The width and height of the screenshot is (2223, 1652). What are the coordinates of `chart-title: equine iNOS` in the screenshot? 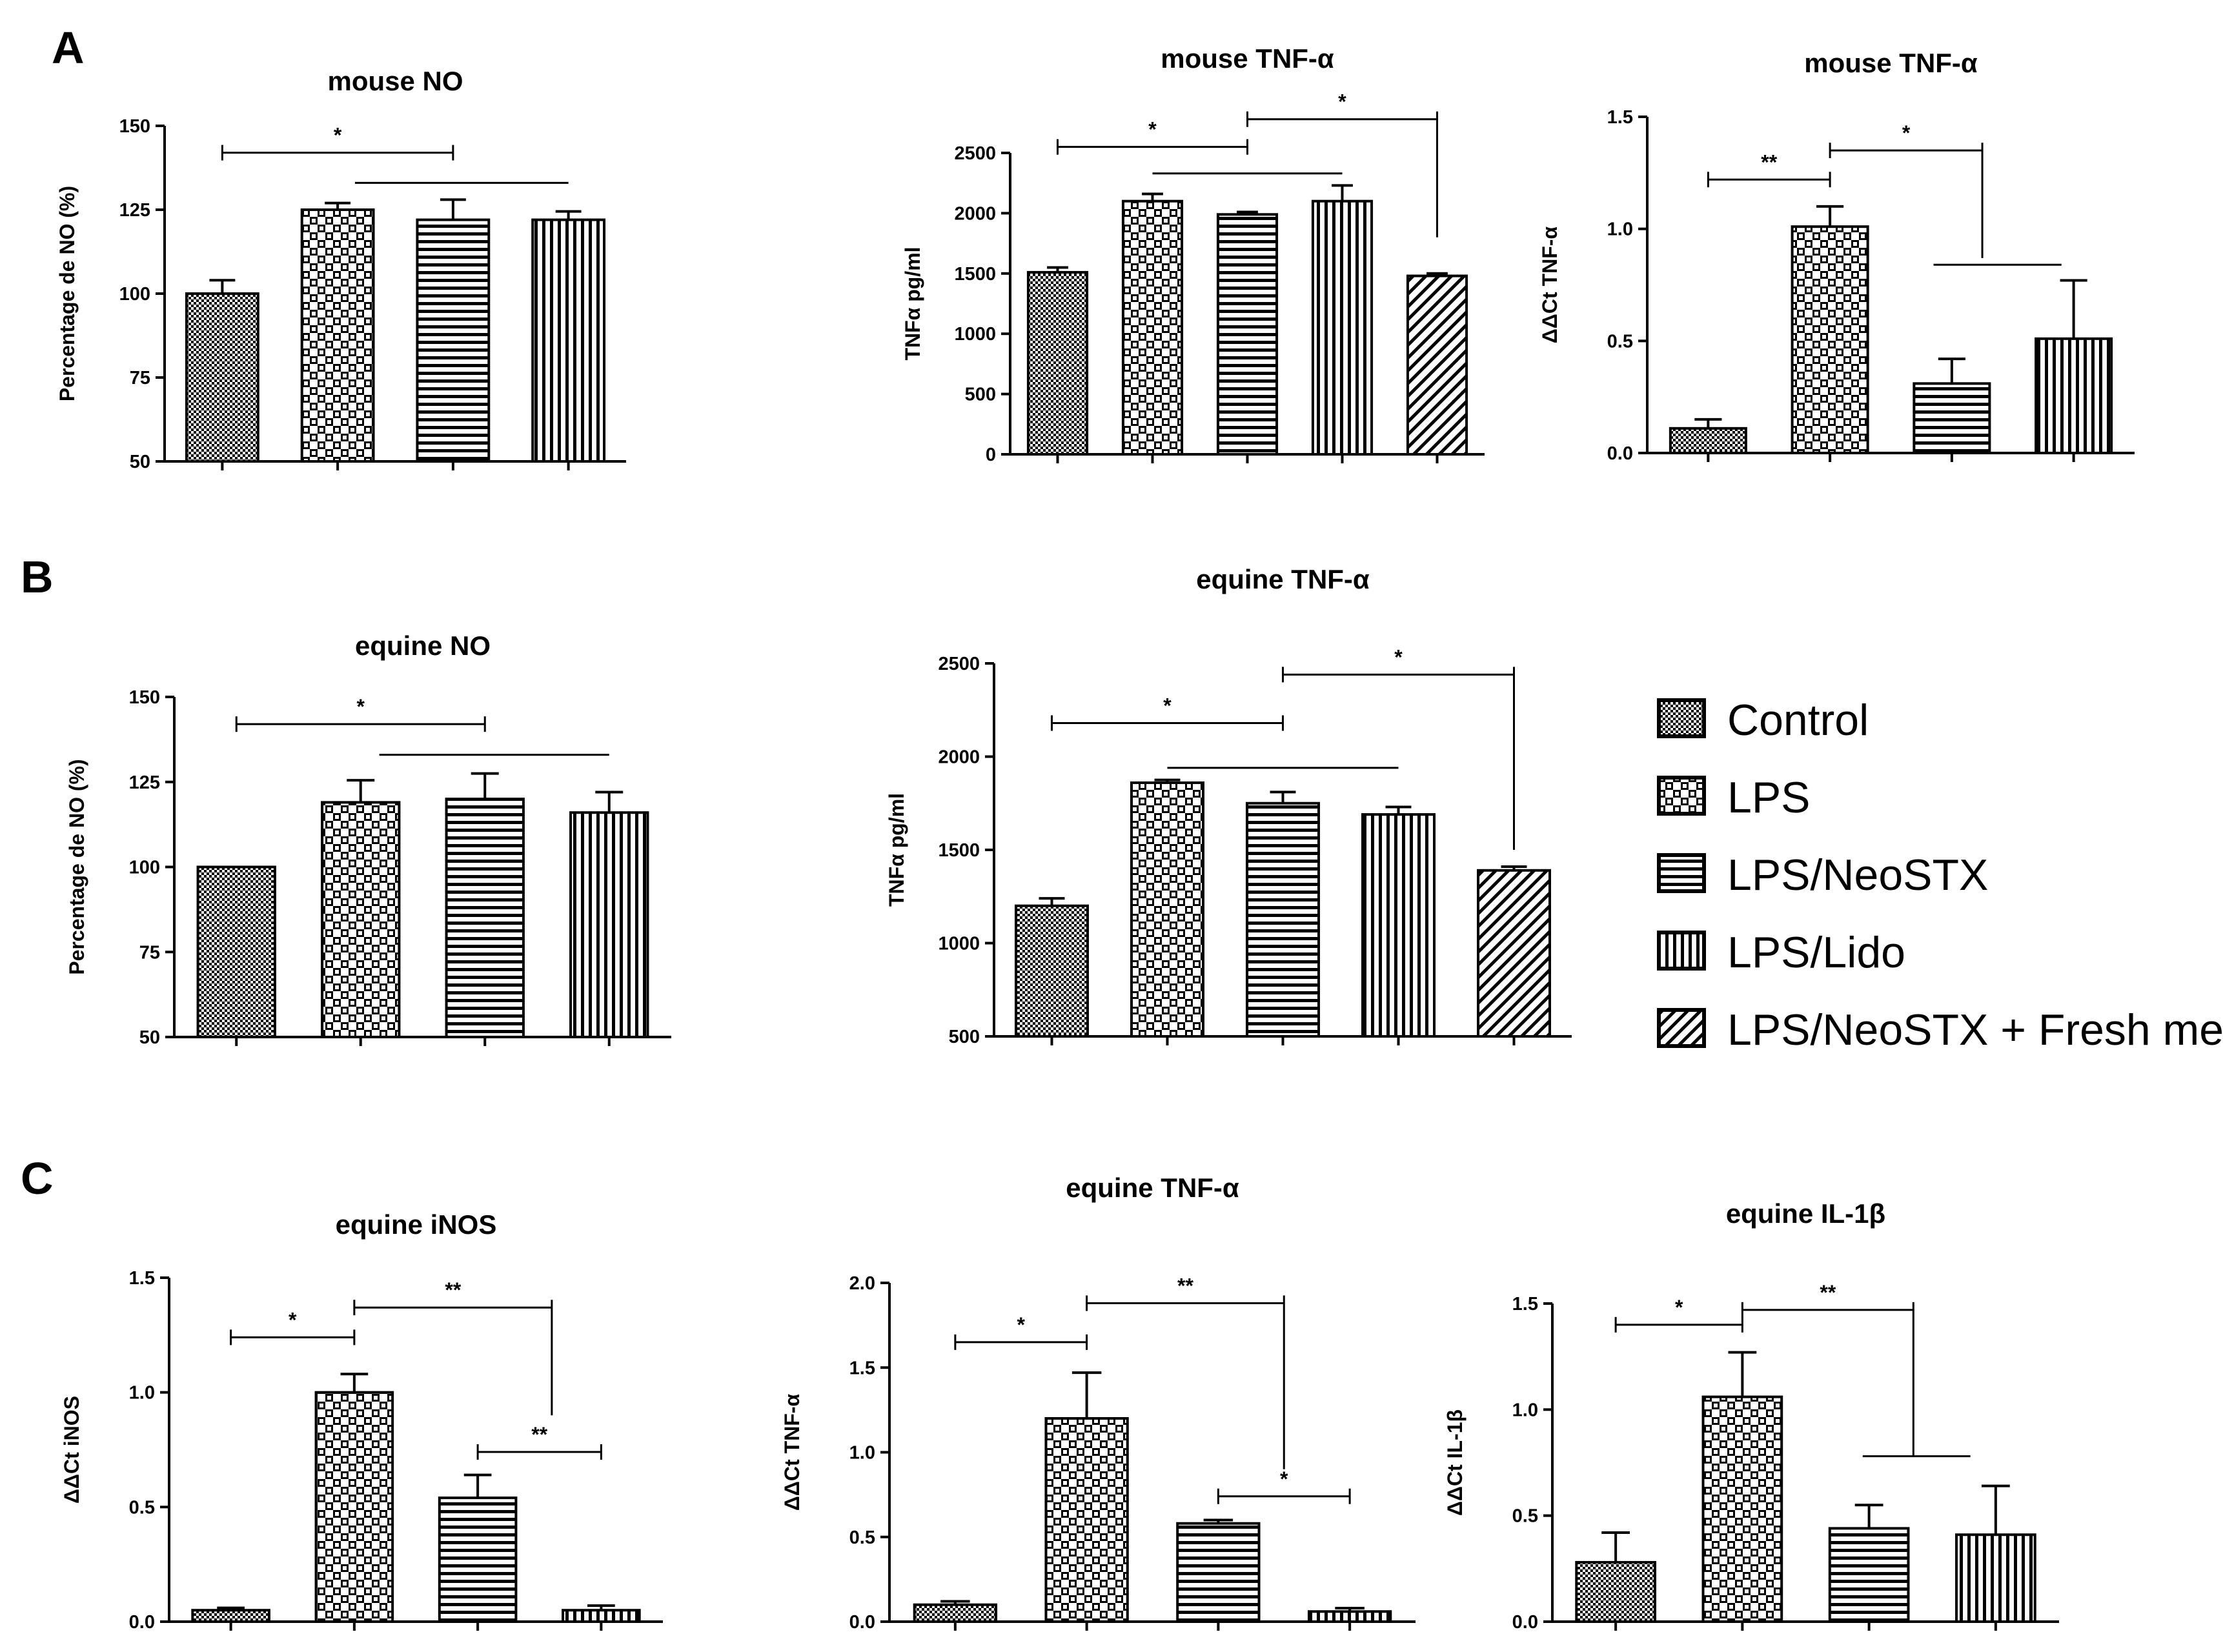 It's located at (416, 1224).